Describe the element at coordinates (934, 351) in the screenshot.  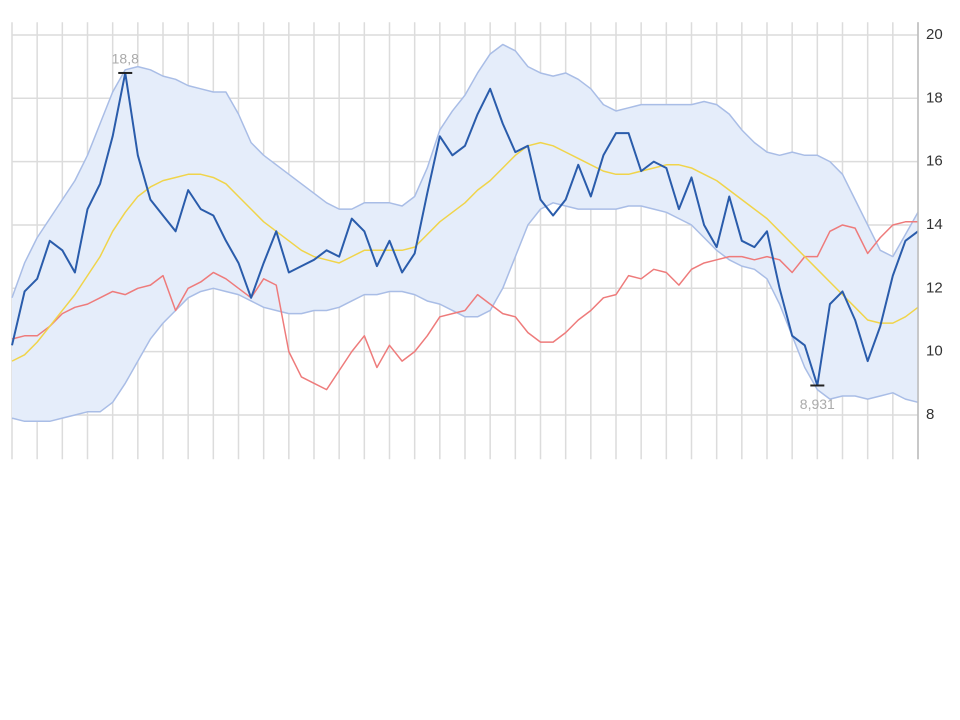
I see `y-tick-label: 10` at that location.